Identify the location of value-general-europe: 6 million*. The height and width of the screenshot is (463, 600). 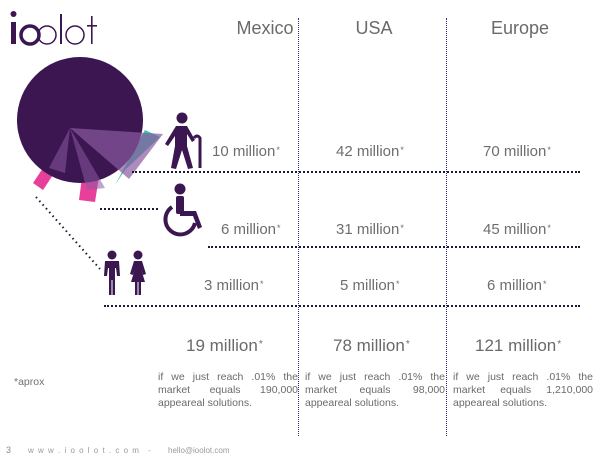
(517, 285).